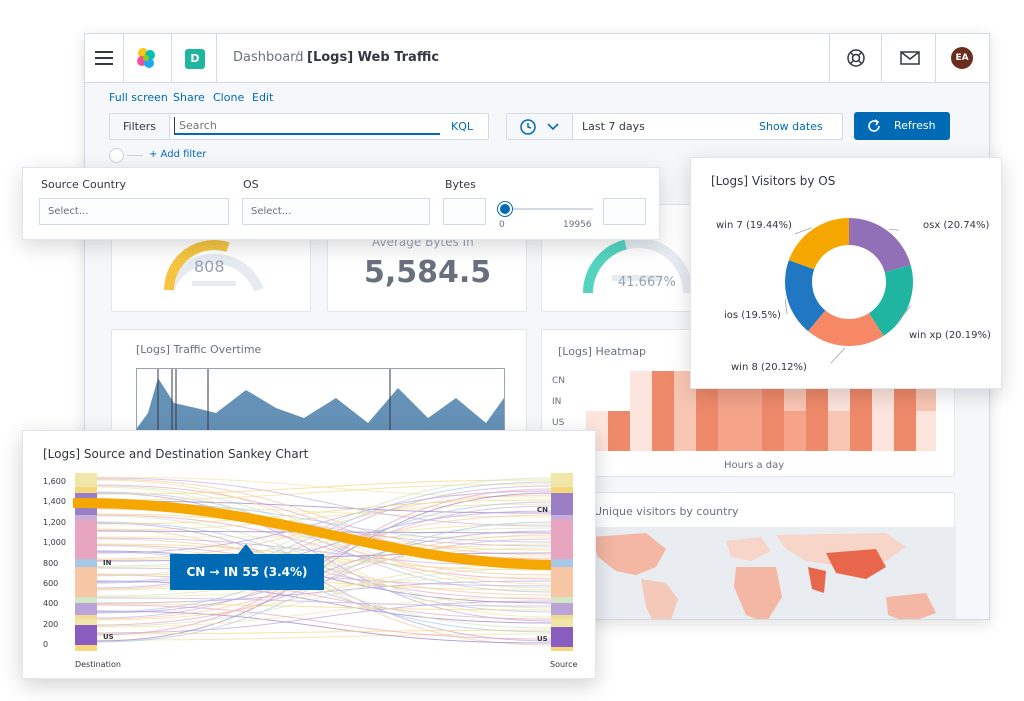  I want to click on avatar: EA, so click(962, 58).